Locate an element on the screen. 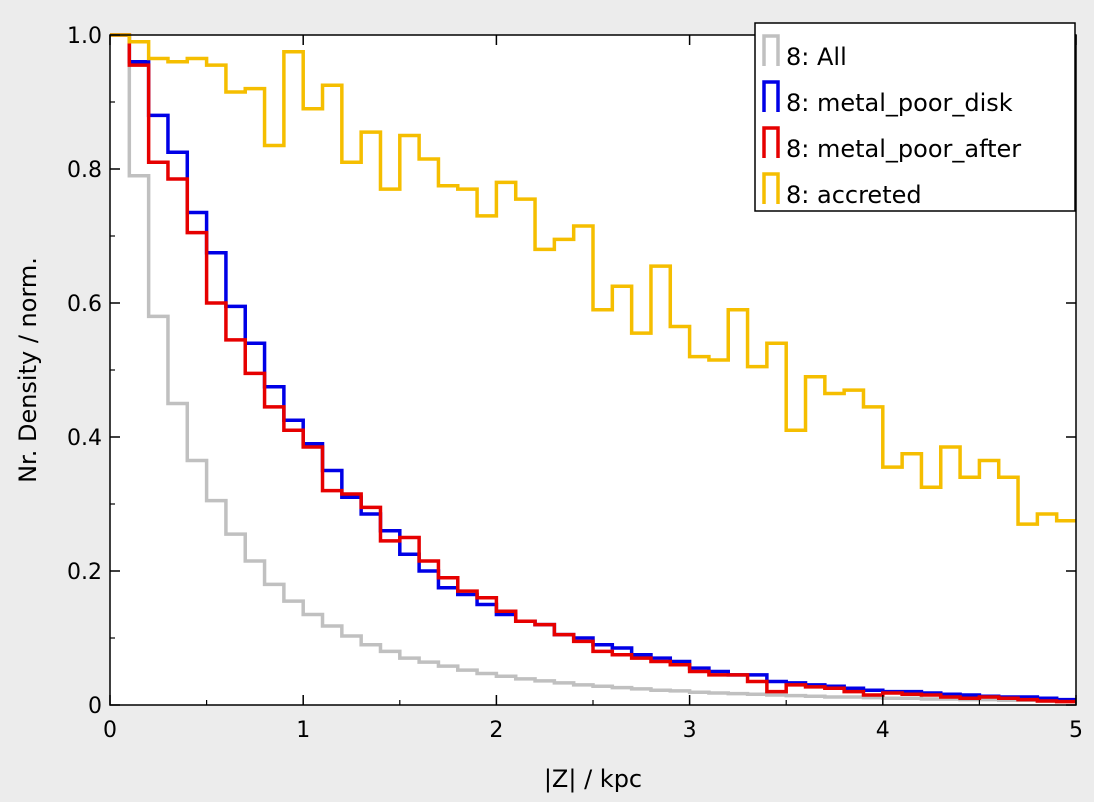 Image resolution: width=1094 pixels, height=802 pixels. legend-label-1: 8: metal_poor_disk is located at coordinates (899, 103).